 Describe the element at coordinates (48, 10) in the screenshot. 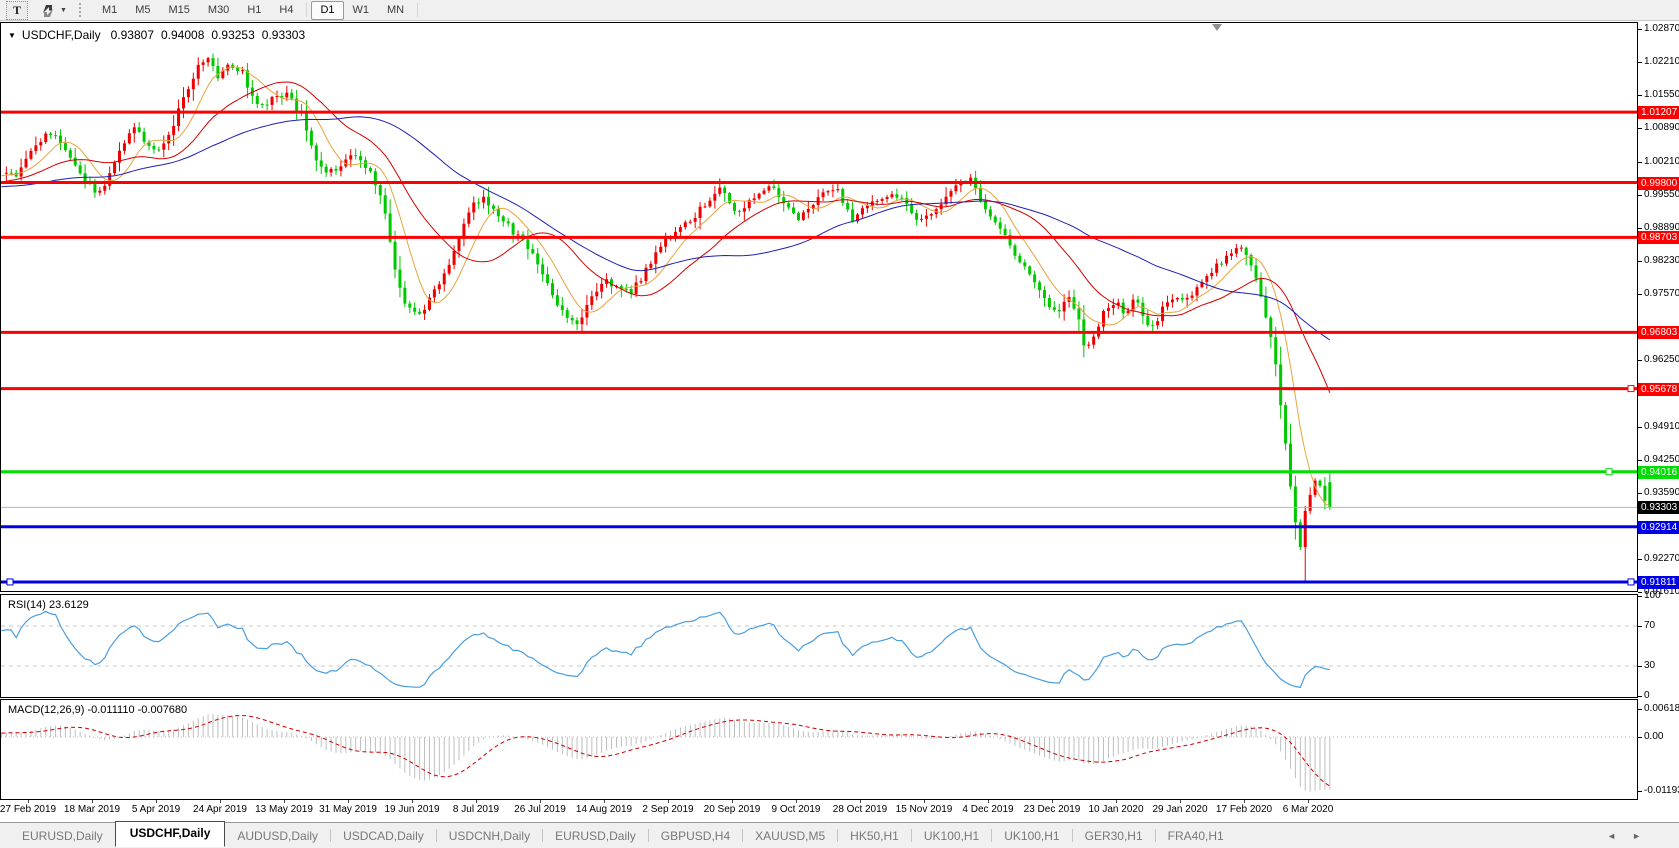

I see `arrows-icon` at that location.